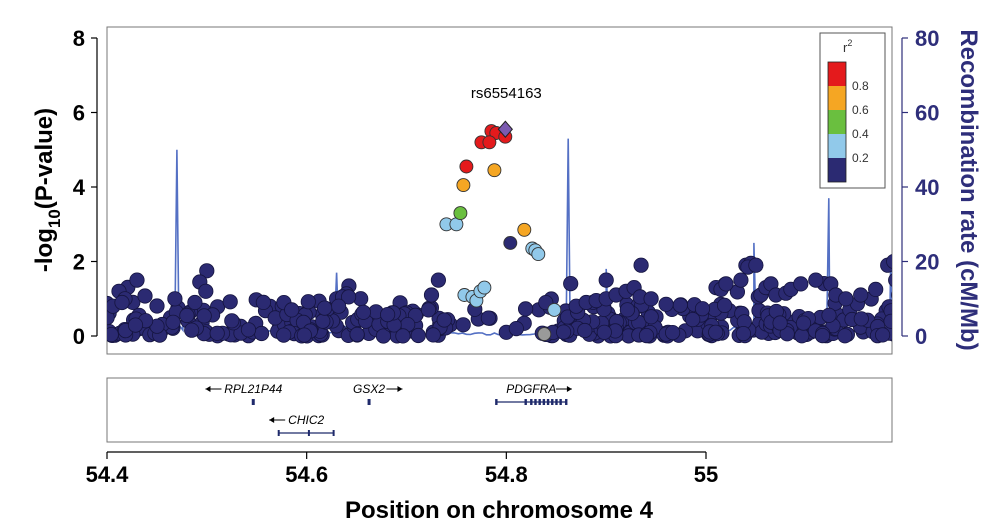 The width and height of the screenshot is (1000, 527). I want to click on y-right-tick-label: 60, so click(927, 113).